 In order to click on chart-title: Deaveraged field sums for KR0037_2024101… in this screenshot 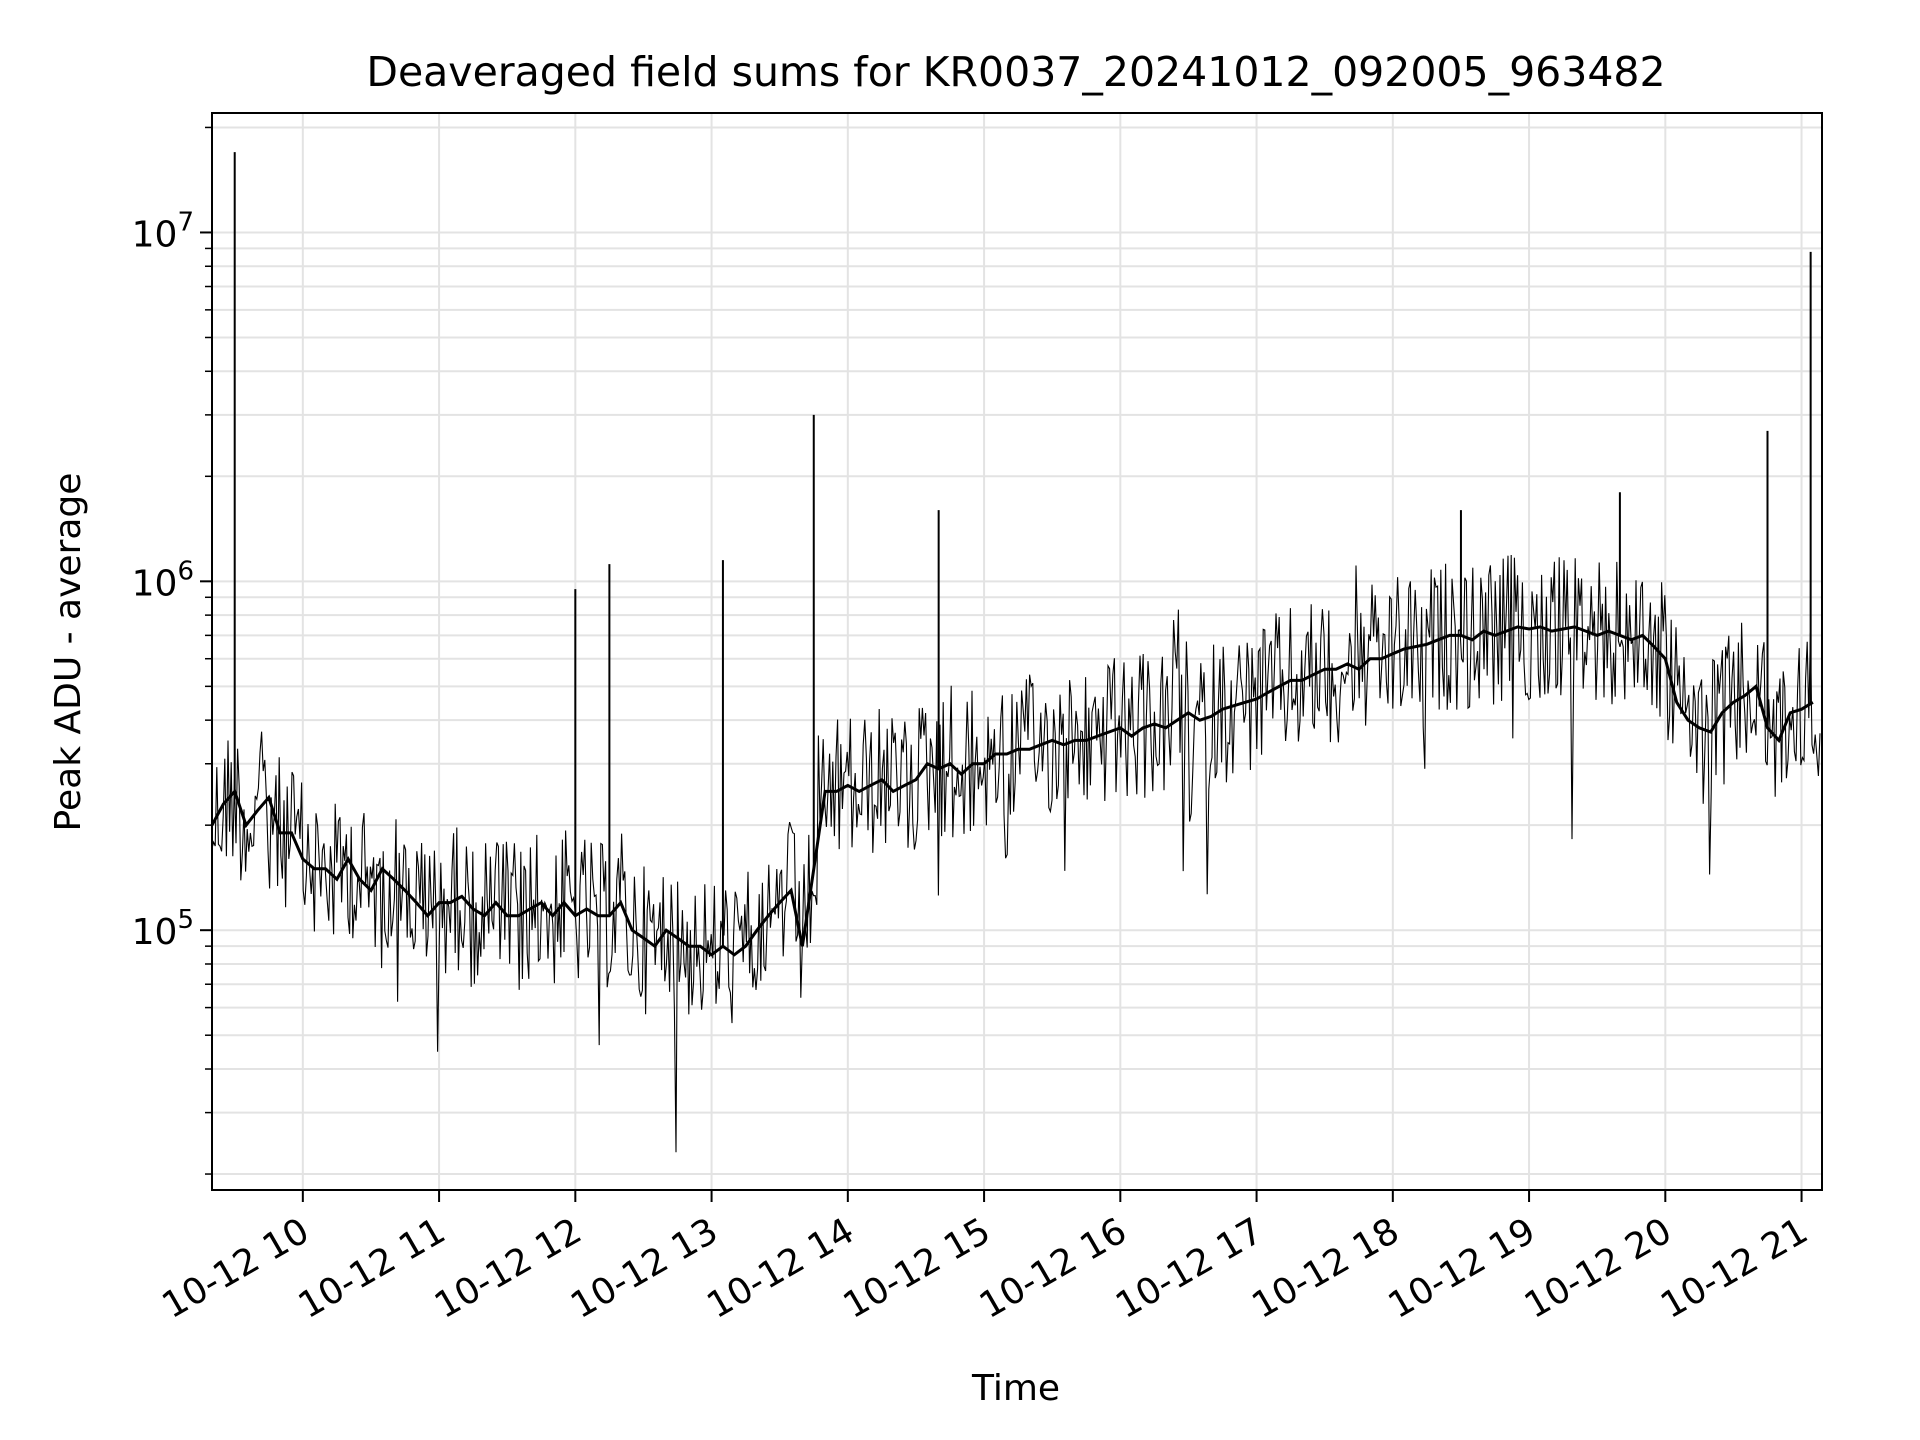, I will do `click(1015, 72)`.